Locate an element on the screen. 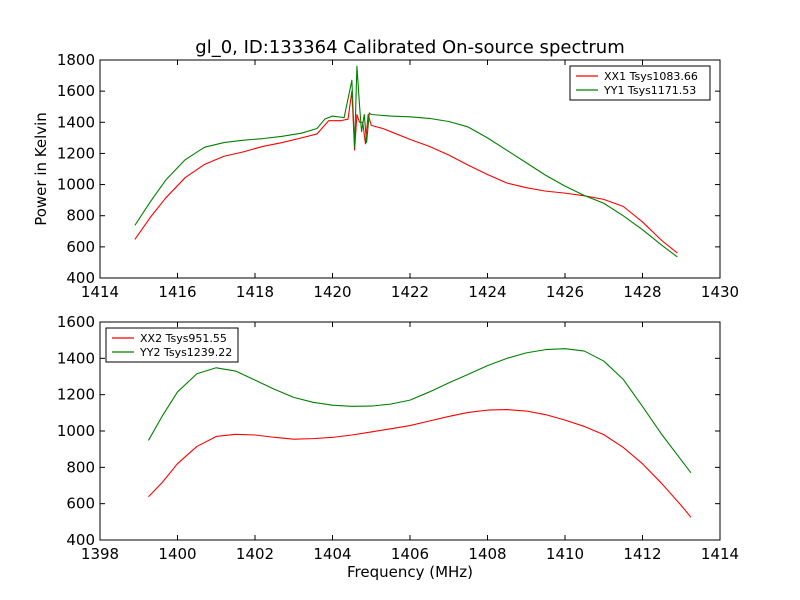 Image resolution: width=800 pixels, height=600 pixels. top-y-tick-label: 600 is located at coordinates (80, 247).